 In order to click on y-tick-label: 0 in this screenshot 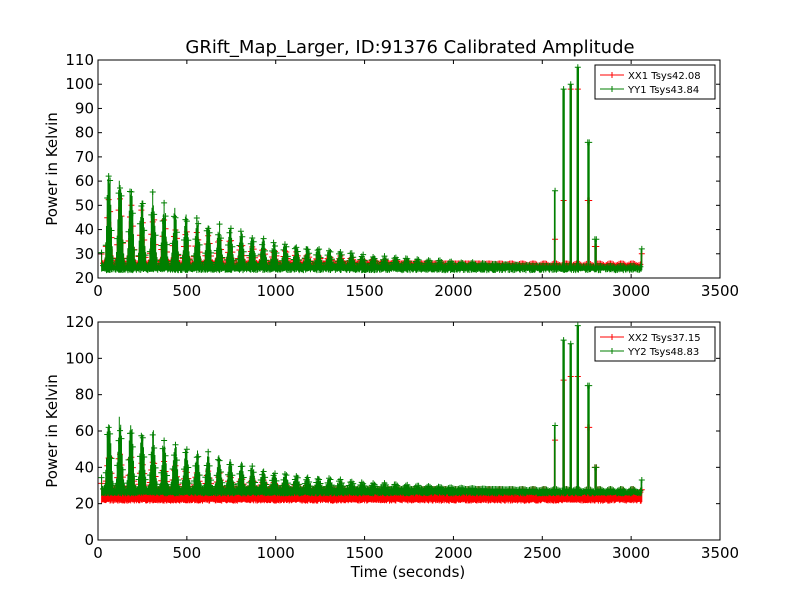, I will do `click(89, 540)`.